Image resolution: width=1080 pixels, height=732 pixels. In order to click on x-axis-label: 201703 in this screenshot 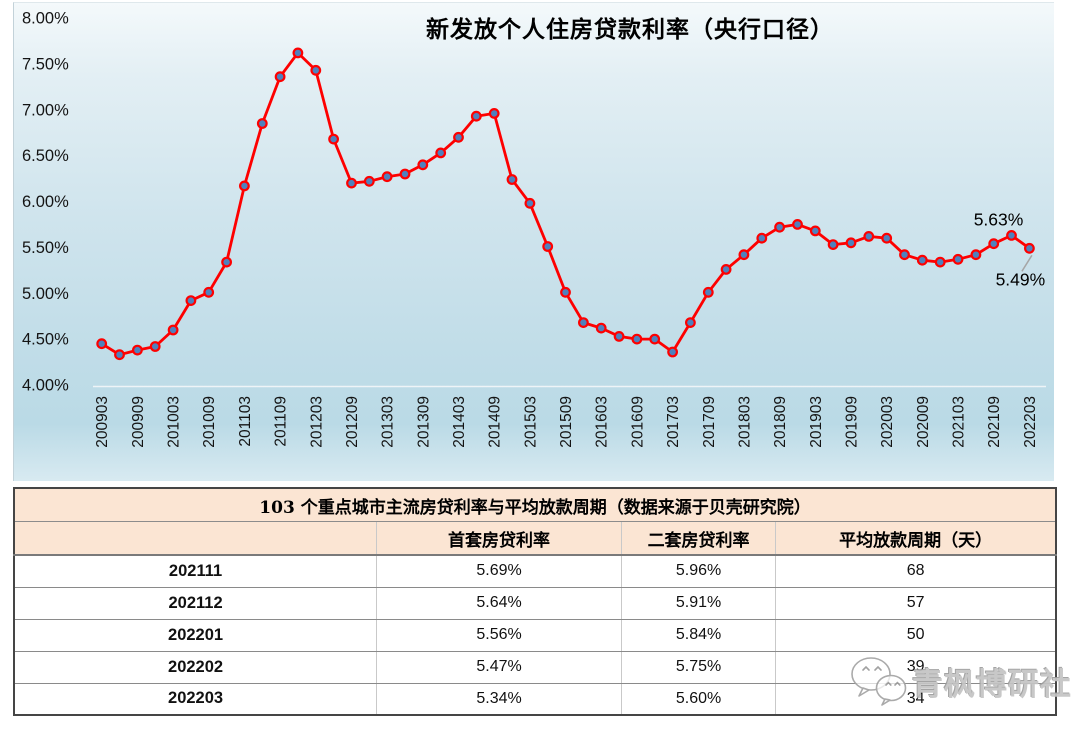, I will do `click(673, 422)`.